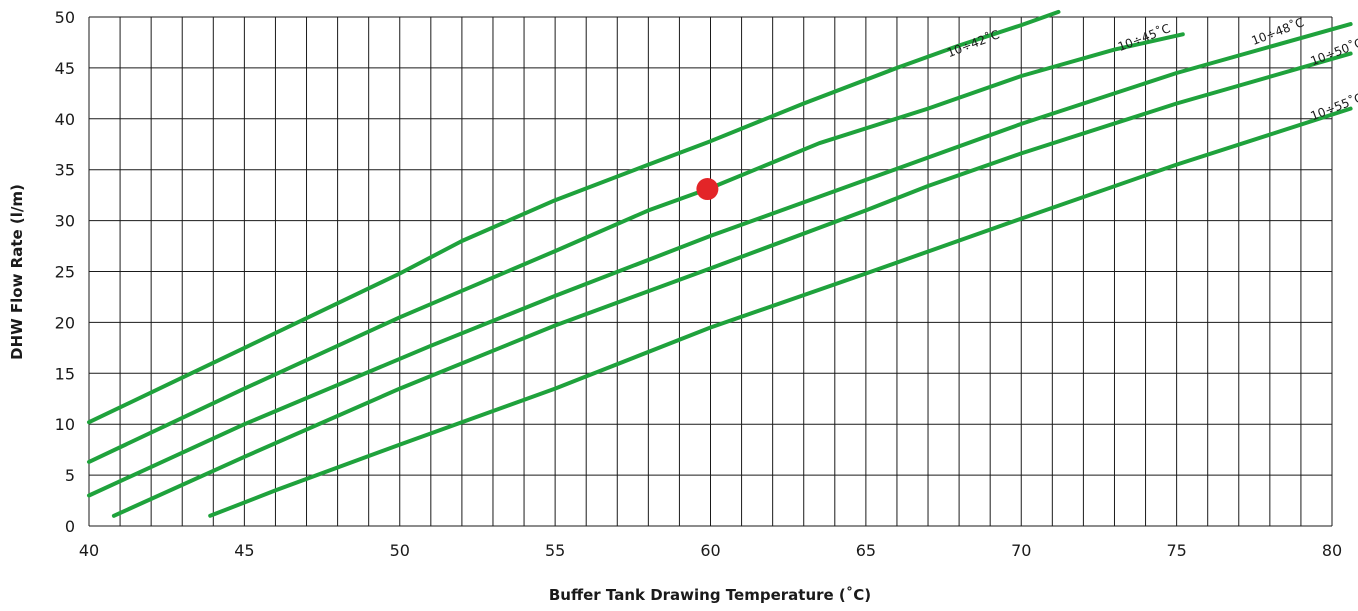  I want to click on y-tick-label: 10, so click(65, 424).